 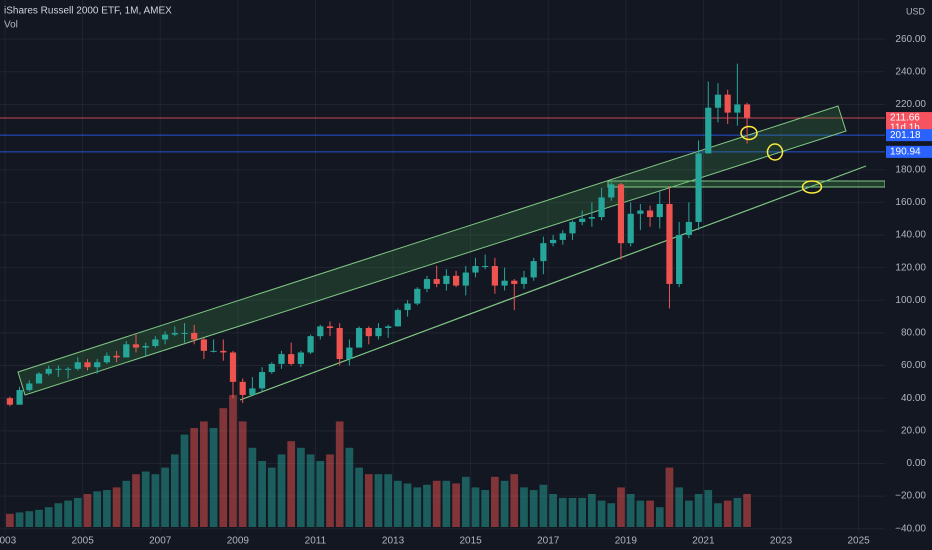 I want to click on price-tag-label: 201.18, so click(x=905, y=135).